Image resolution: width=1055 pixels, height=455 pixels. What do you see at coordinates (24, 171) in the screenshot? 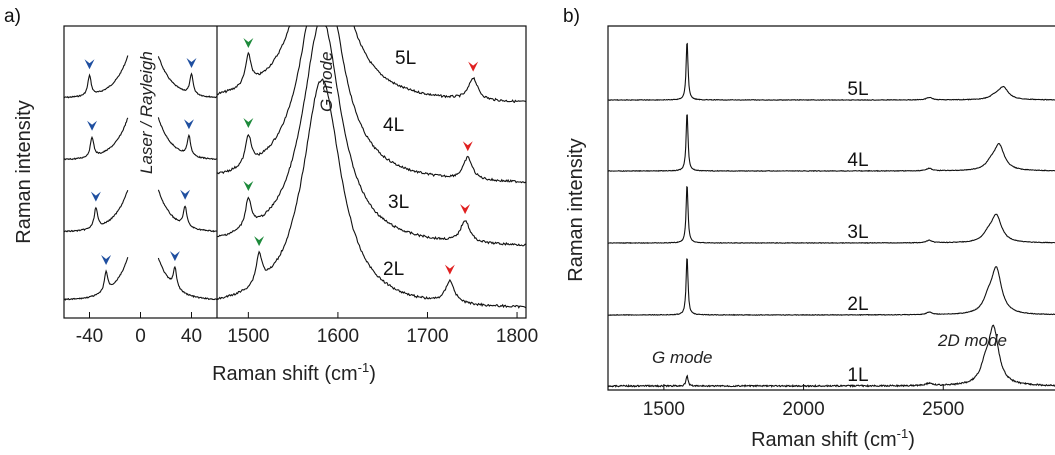
I see `panel-a-ylabel: Raman intensity` at bounding box center [24, 171].